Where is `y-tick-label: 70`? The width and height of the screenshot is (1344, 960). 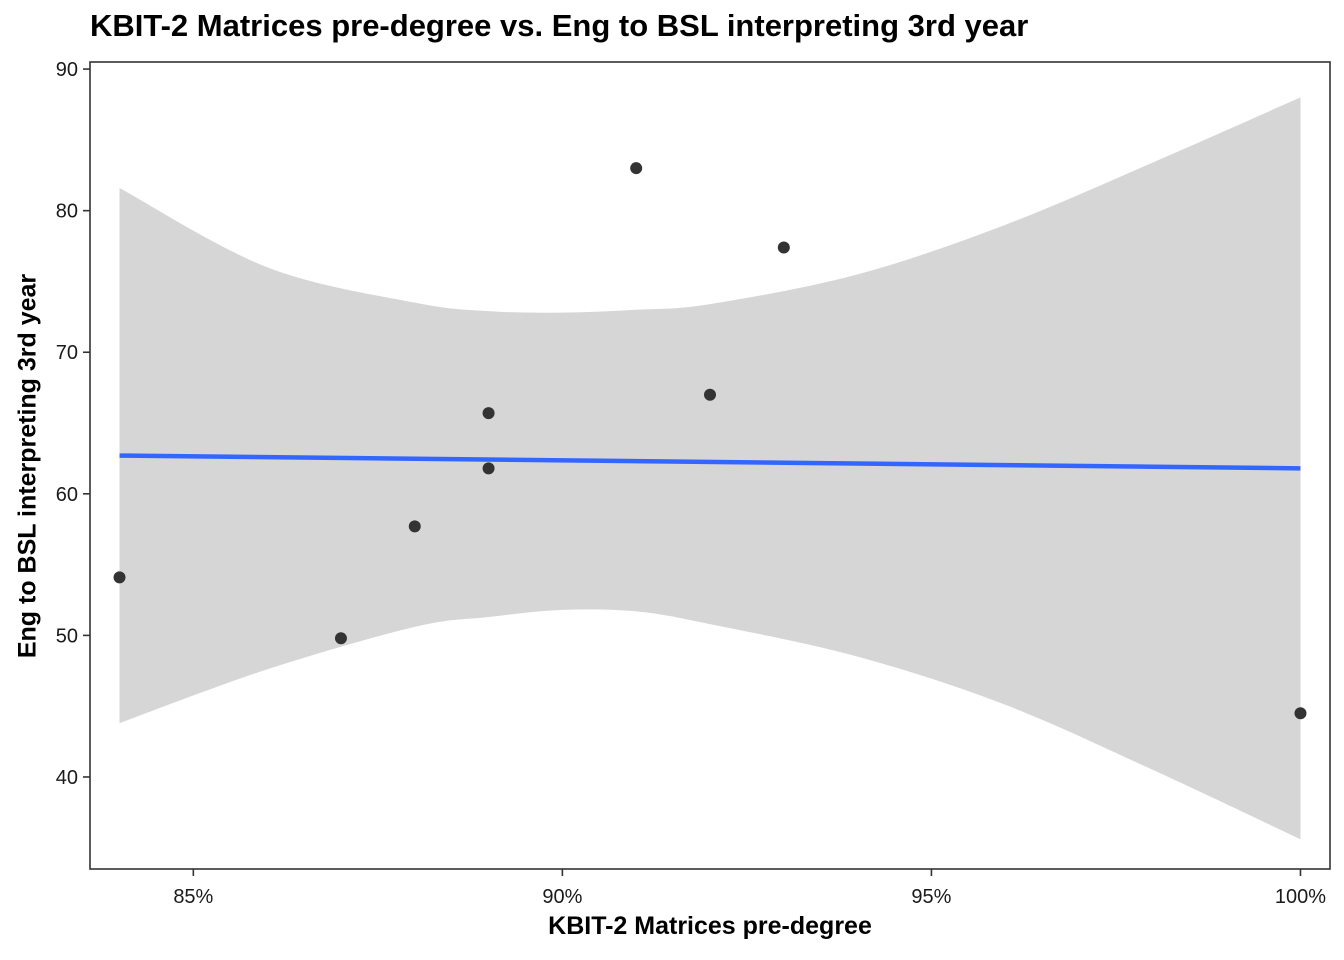
y-tick-label: 70 is located at coordinates (67, 353).